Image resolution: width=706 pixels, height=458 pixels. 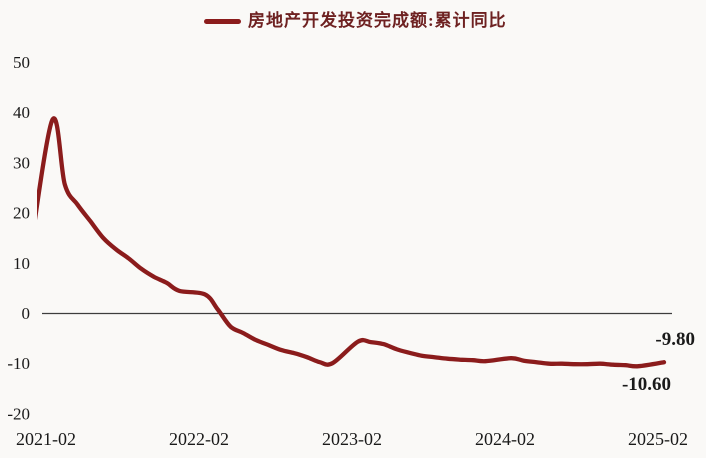 What do you see at coordinates (26, 313) in the screenshot?
I see `y-axis-tick-label: 0` at bounding box center [26, 313].